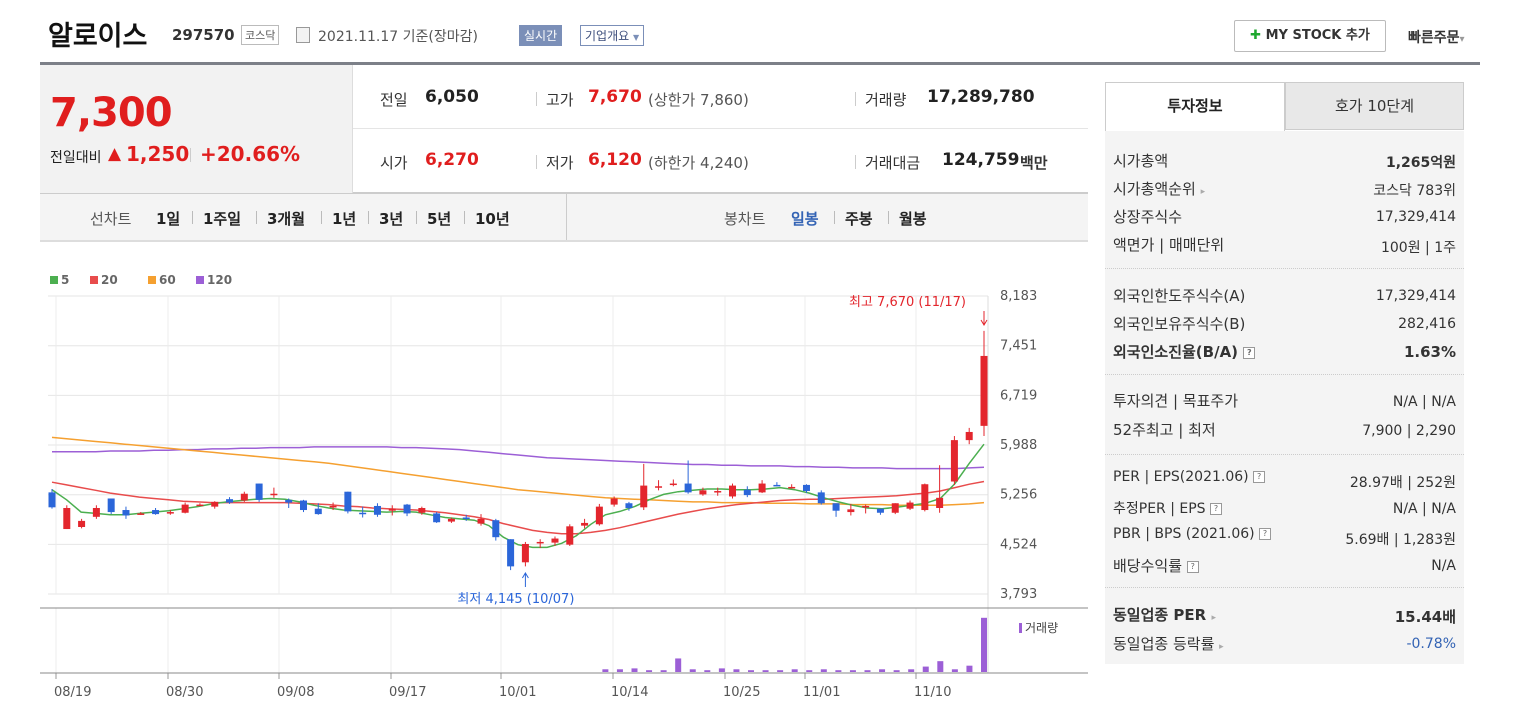  Describe the element at coordinates (1159, 509) in the screenshot. I see `est-per-text: 추정PER | EPS` at that location.